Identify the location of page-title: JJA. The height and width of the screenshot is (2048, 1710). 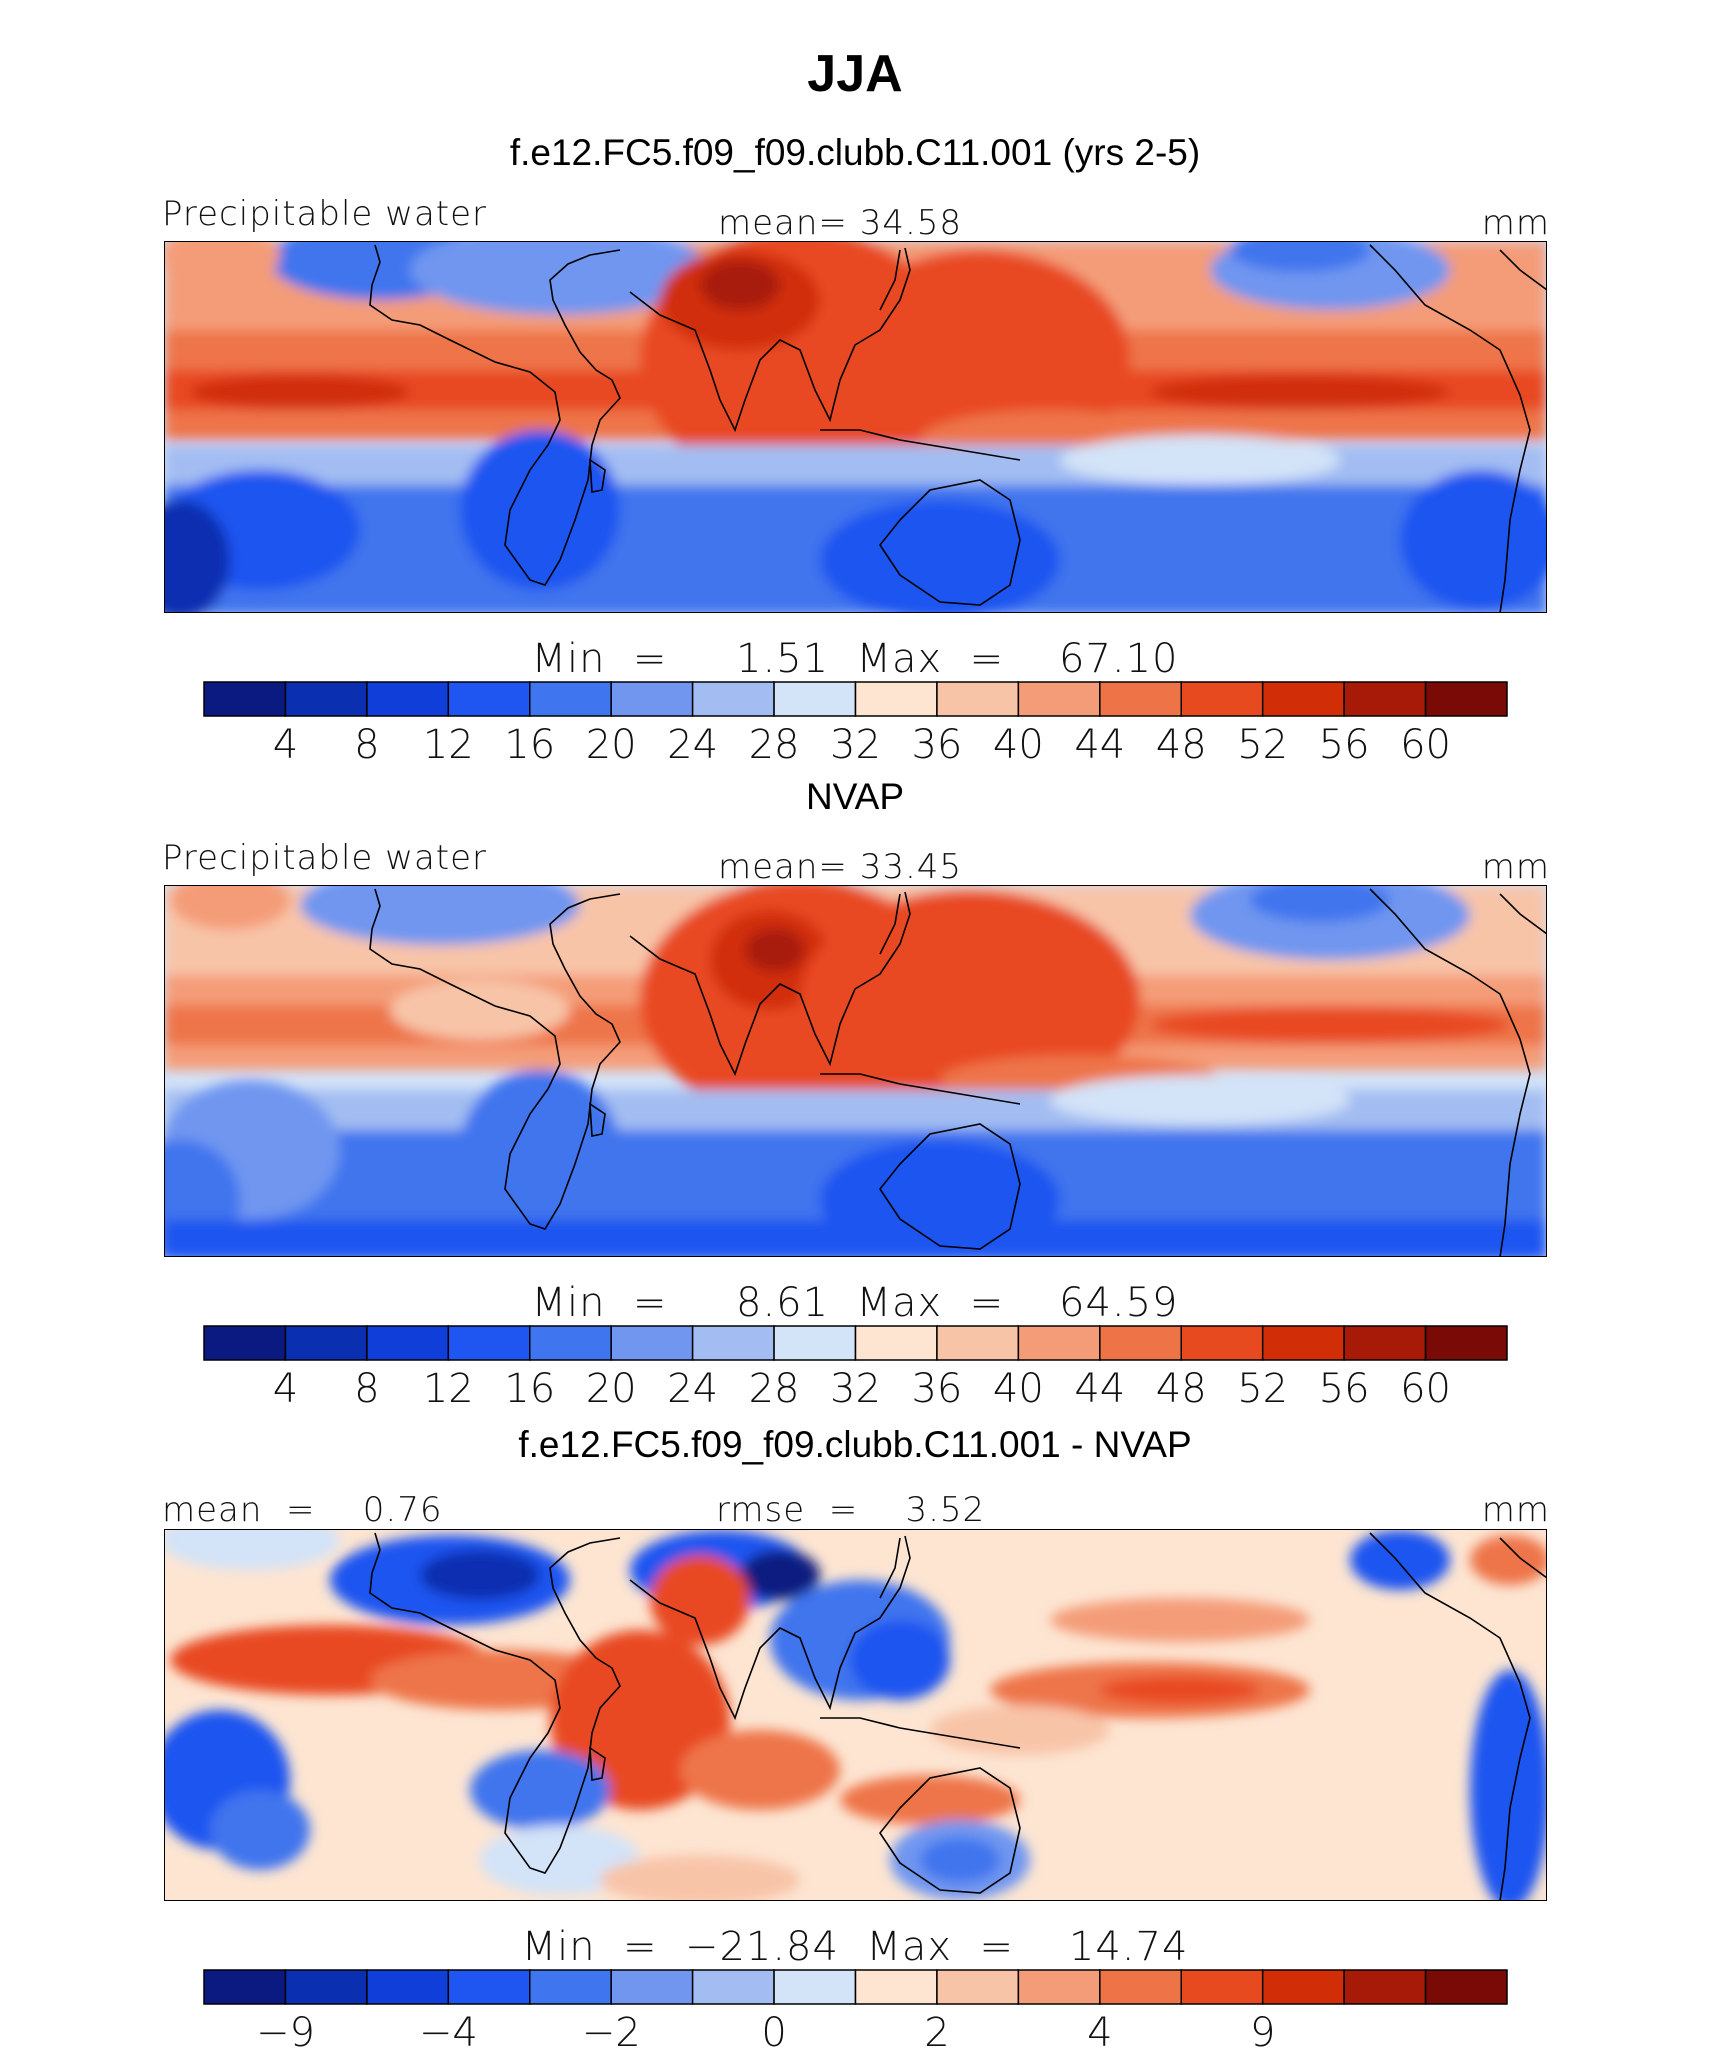
(855, 74).